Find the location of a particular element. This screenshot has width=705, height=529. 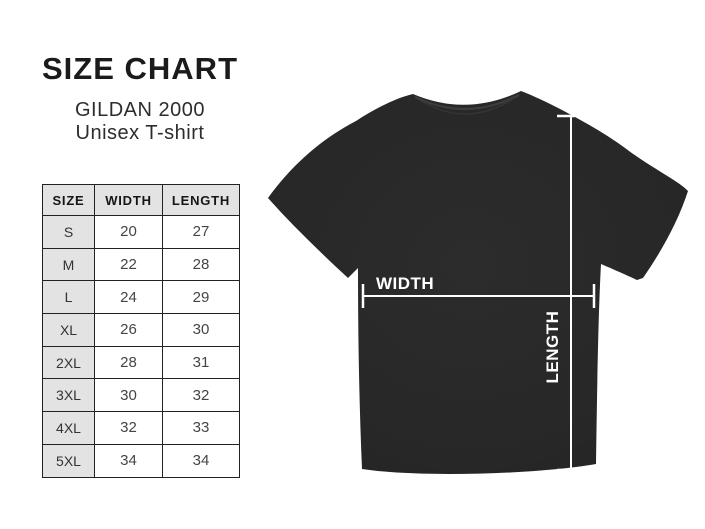

width-cell: 32 is located at coordinates (128, 428).